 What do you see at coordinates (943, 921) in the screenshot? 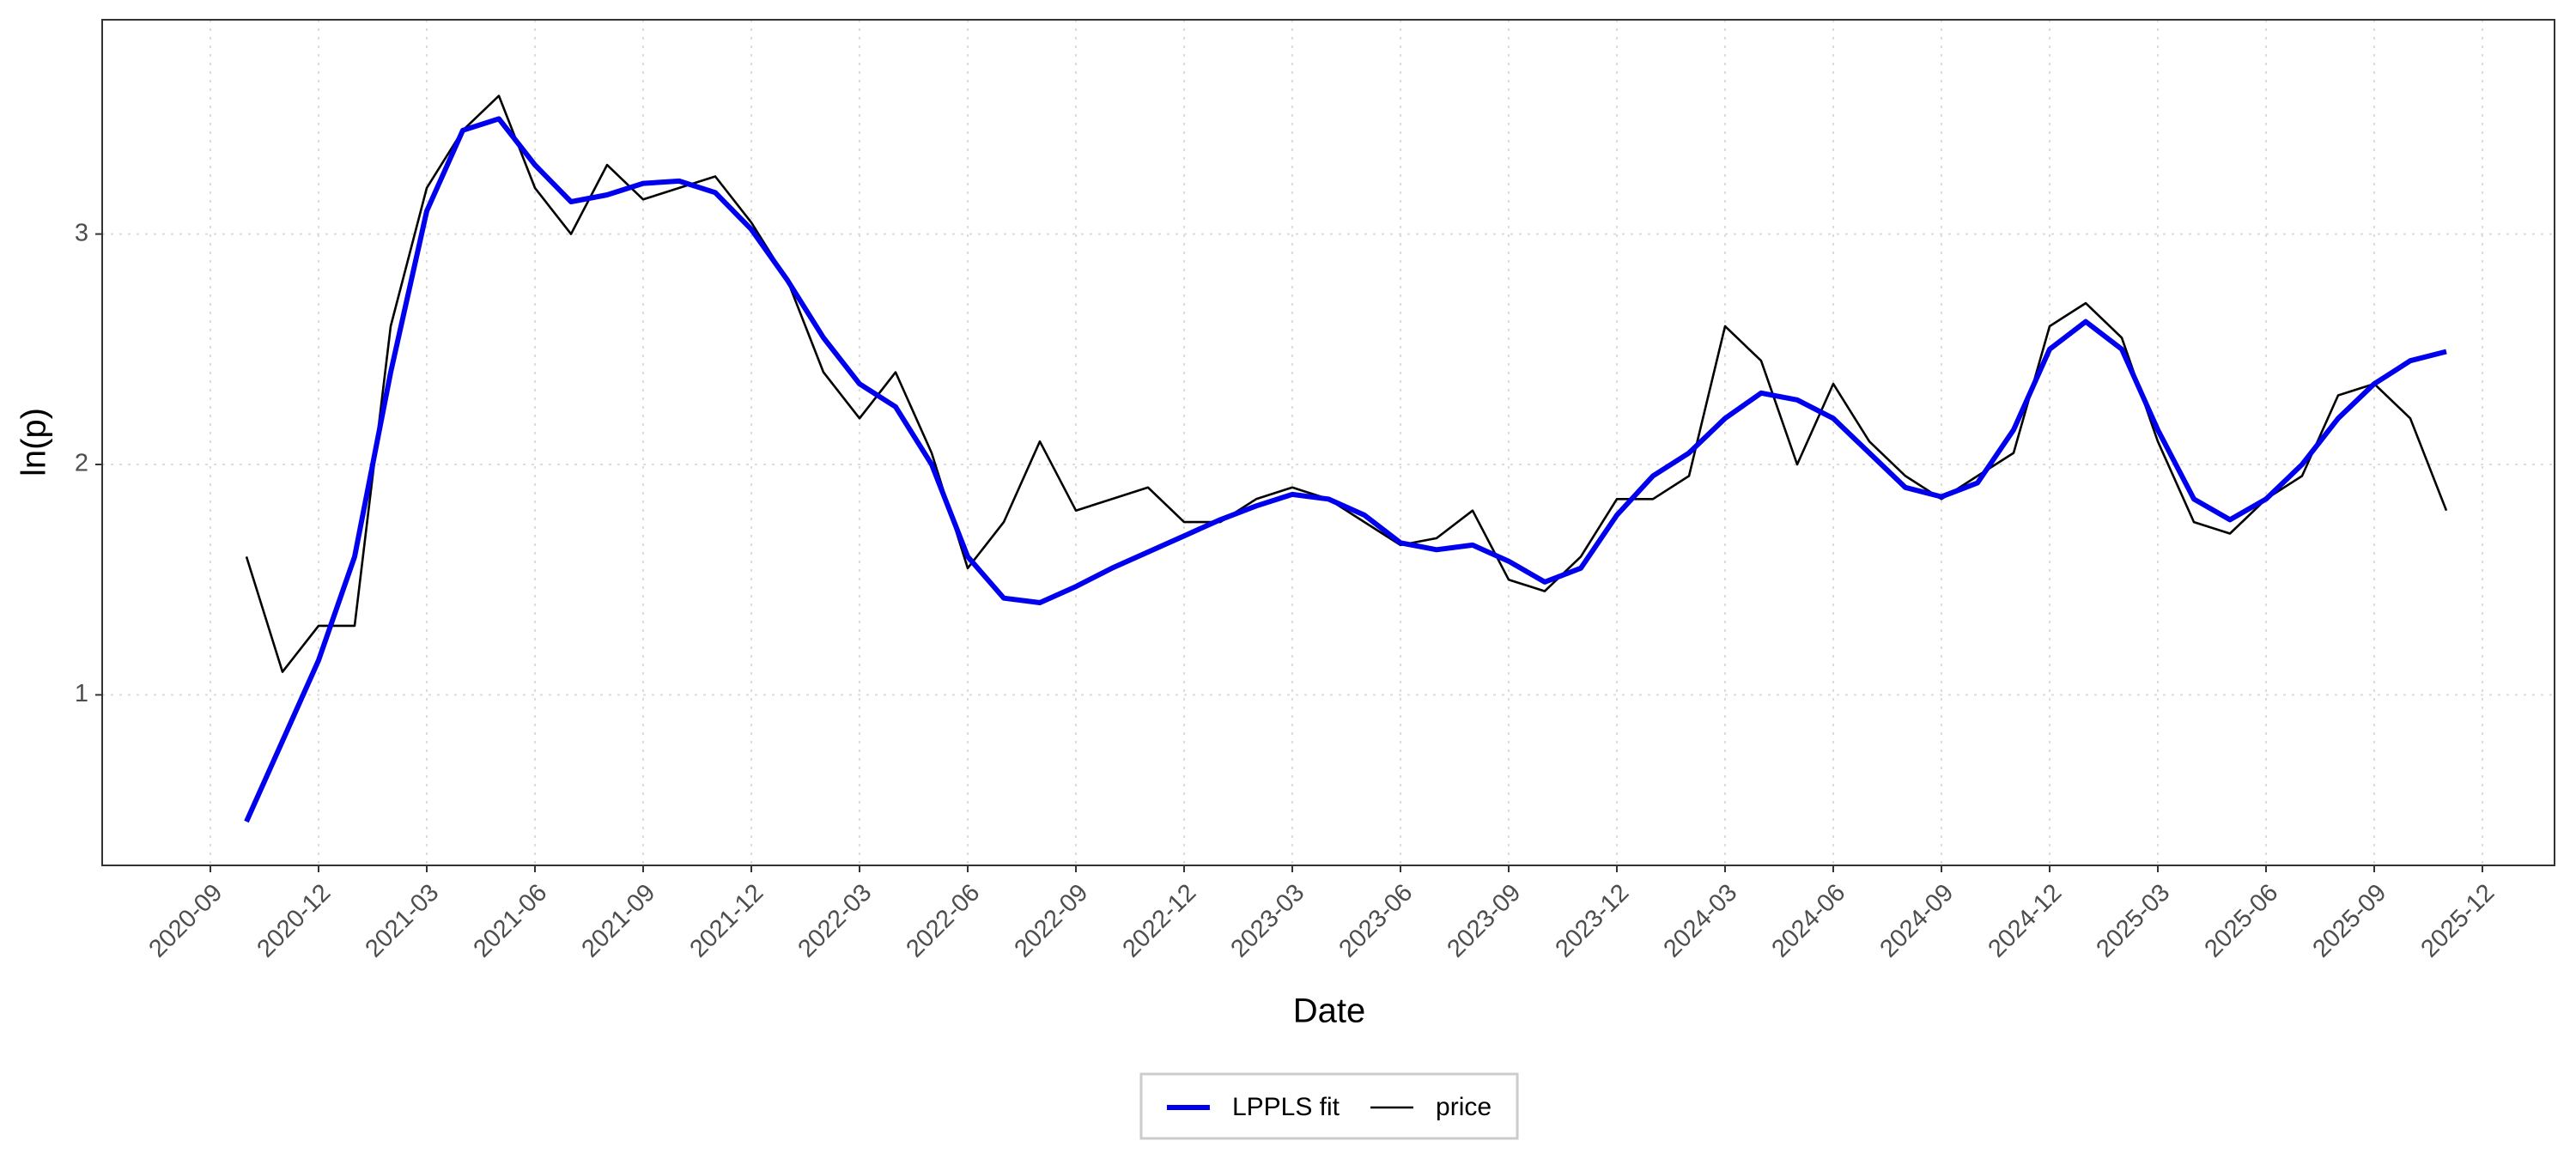
I see `x-tick-label: 2022-06` at bounding box center [943, 921].